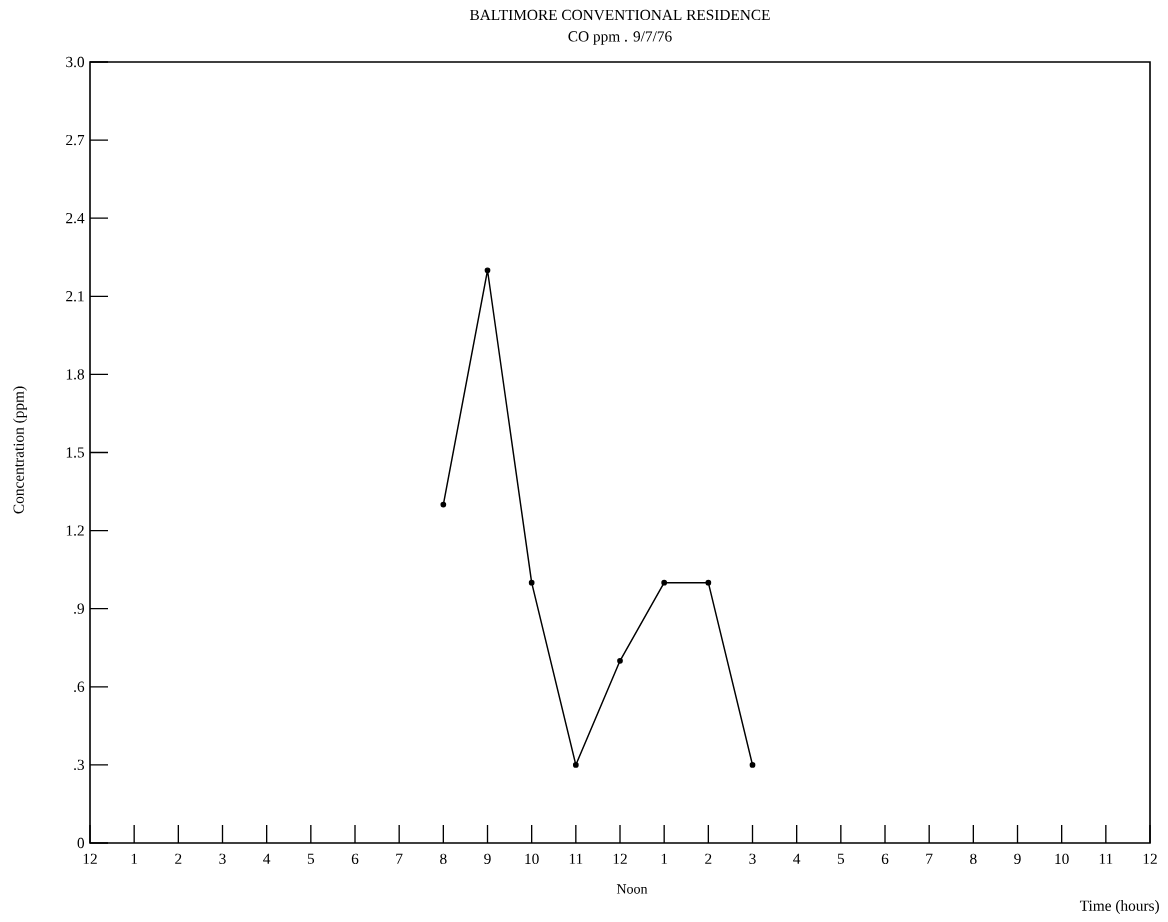 The width and height of the screenshot is (1168, 922). Describe the element at coordinates (79, 608) in the screenshot. I see `y-tick-label: .9` at that location.